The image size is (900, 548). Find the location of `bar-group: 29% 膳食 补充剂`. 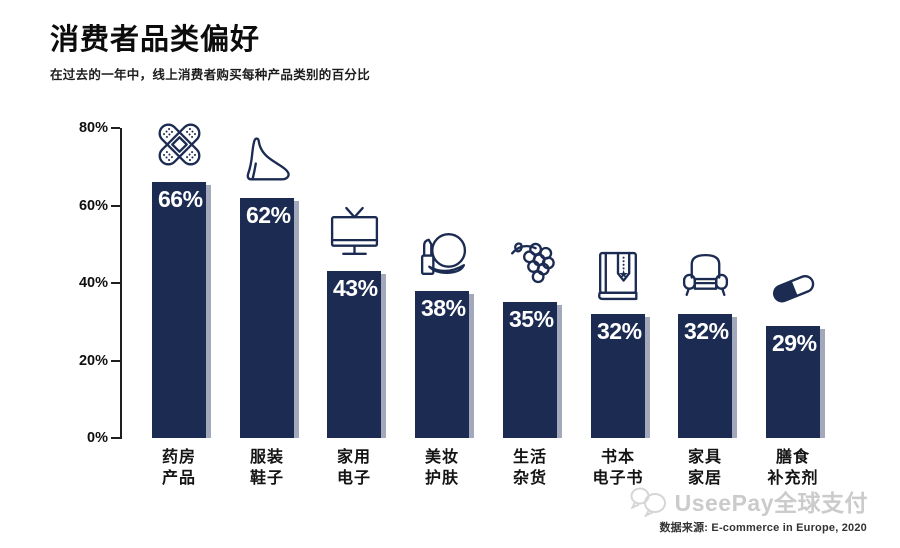

bar-group: 29% 膳食 补充剂 is located at coordinates (795, 307).